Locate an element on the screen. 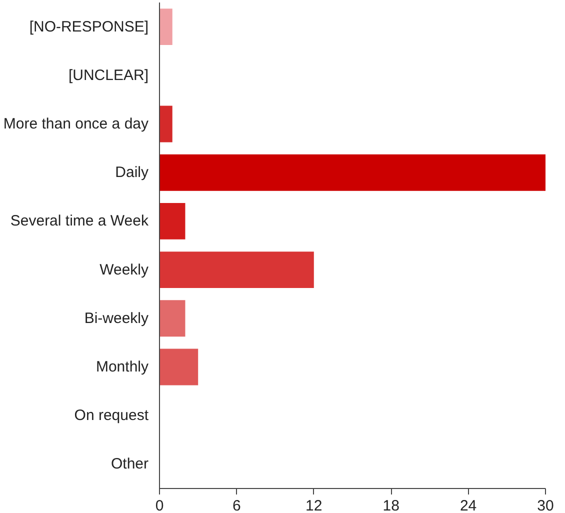  y-tick-label: Bi-weekly is located at coordinates (116, 318).